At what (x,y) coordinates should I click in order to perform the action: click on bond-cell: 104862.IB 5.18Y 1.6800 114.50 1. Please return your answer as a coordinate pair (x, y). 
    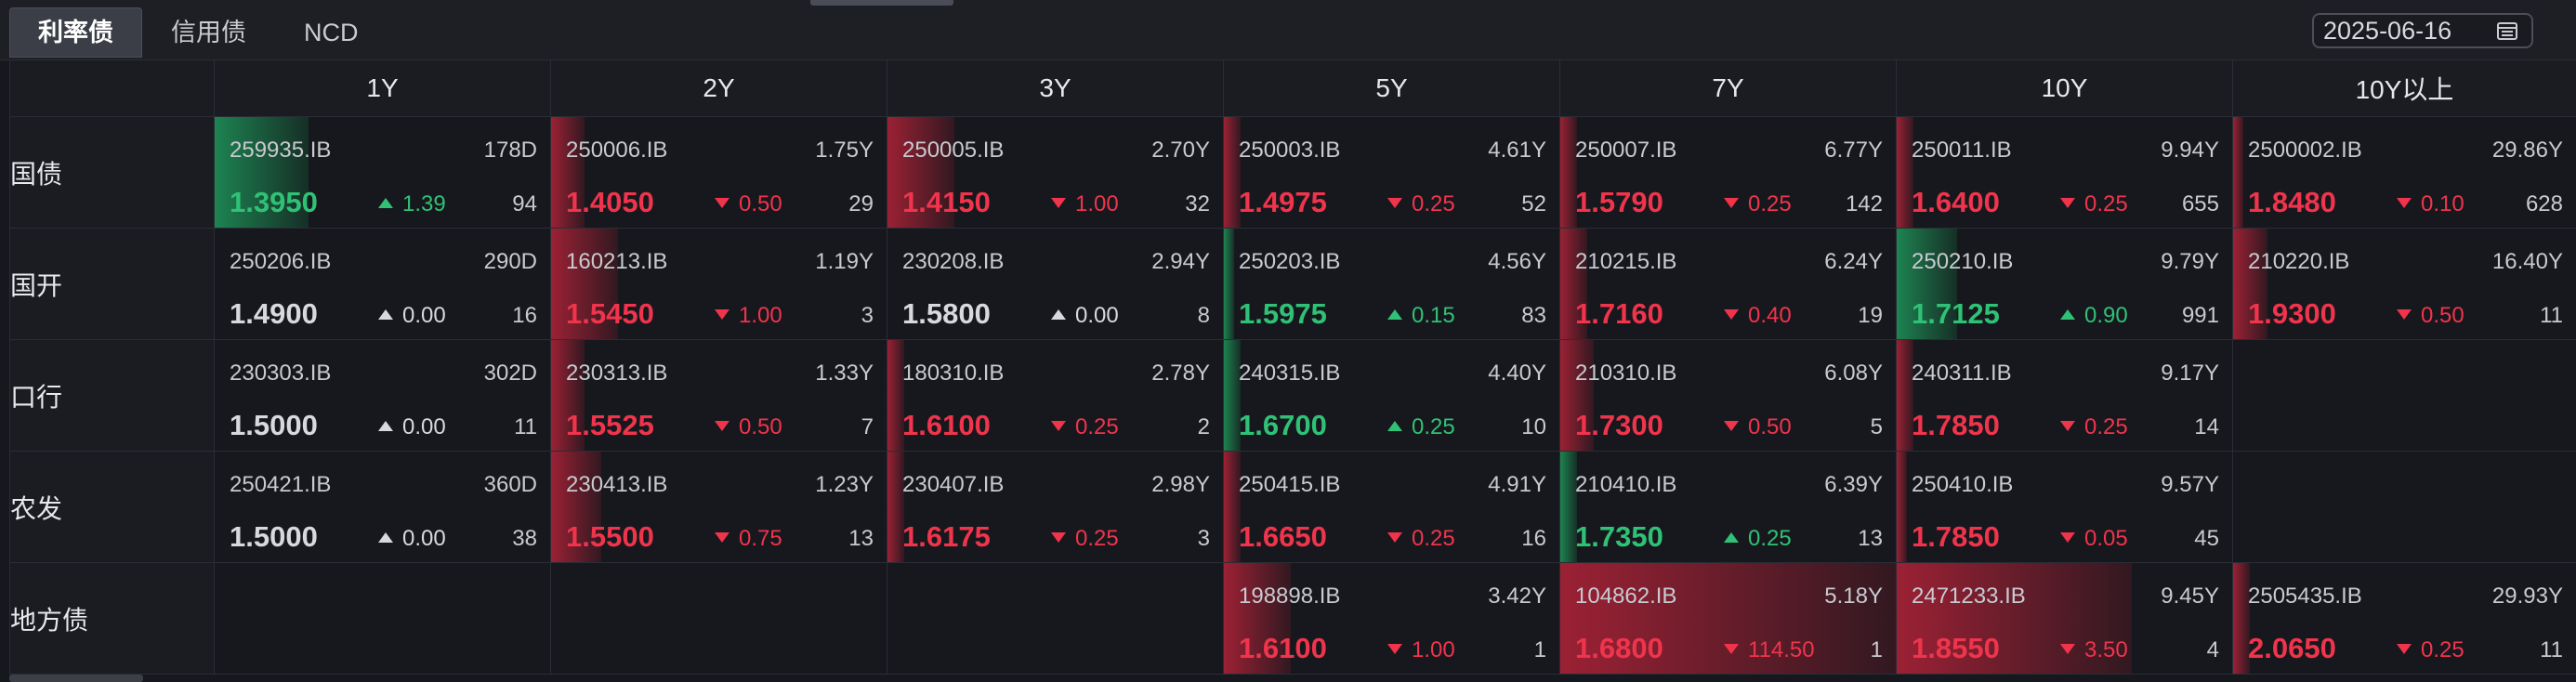
    Looking at the image, I should click on (1728, 618).